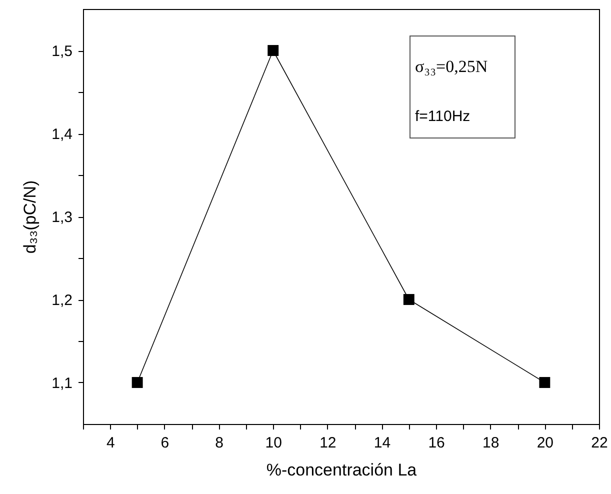 This screenshot has height=494, width=611. I want to click on x-tick-label: 6, so click(165, 443).